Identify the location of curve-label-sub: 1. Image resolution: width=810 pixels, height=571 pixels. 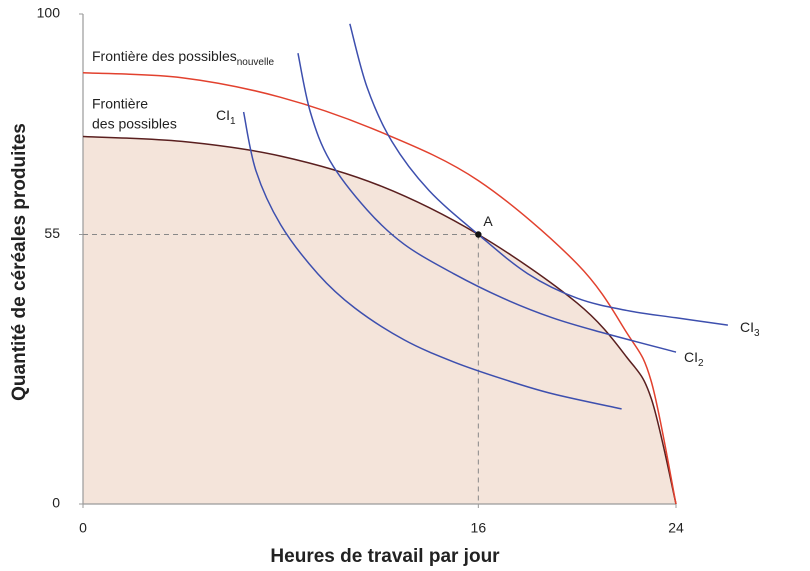
(233, 121).